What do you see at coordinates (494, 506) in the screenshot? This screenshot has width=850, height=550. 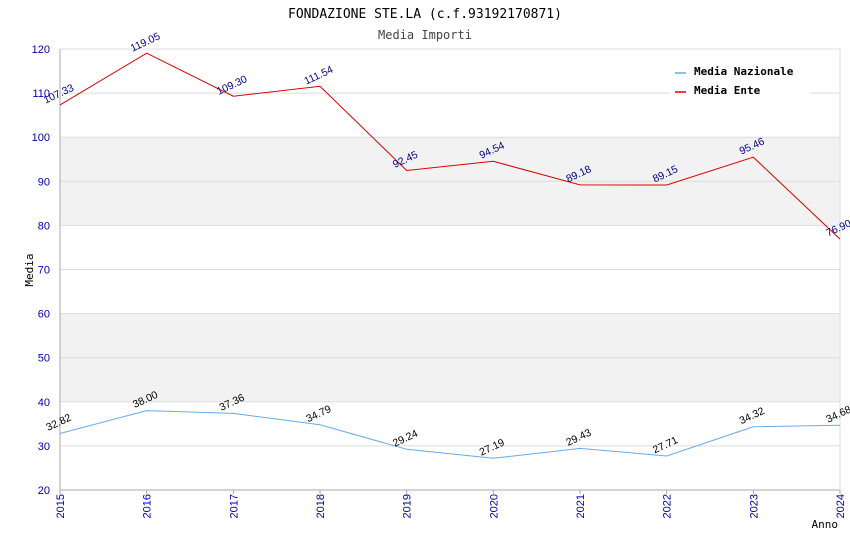 I see `x-tick-label: 2020` at bounding box center [494, 506].